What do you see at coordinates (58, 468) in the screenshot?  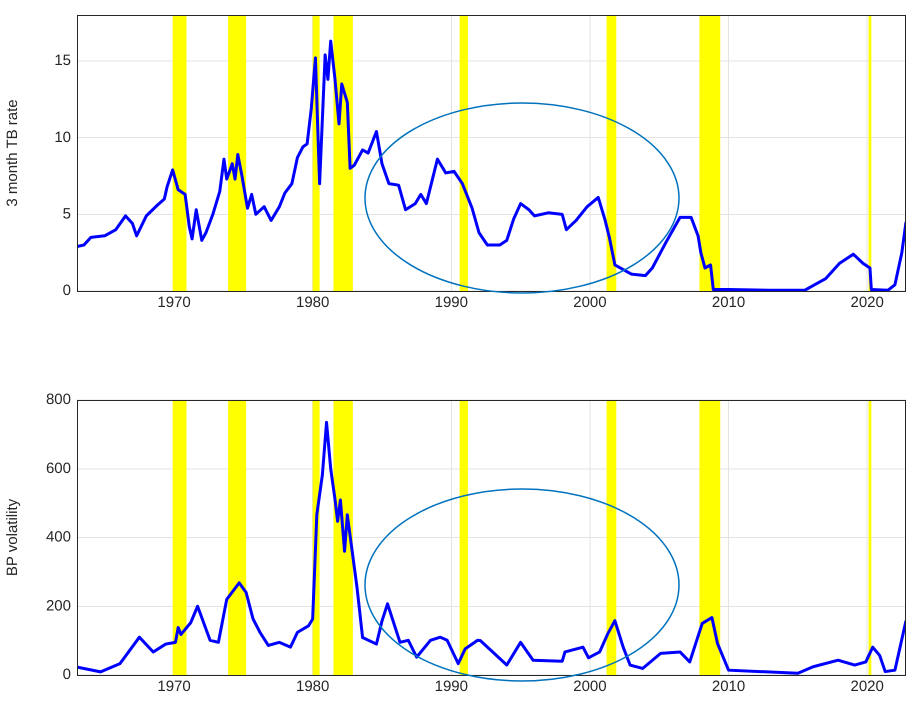 I see `y-tick-label: 600` at bounding box center [58, 468].